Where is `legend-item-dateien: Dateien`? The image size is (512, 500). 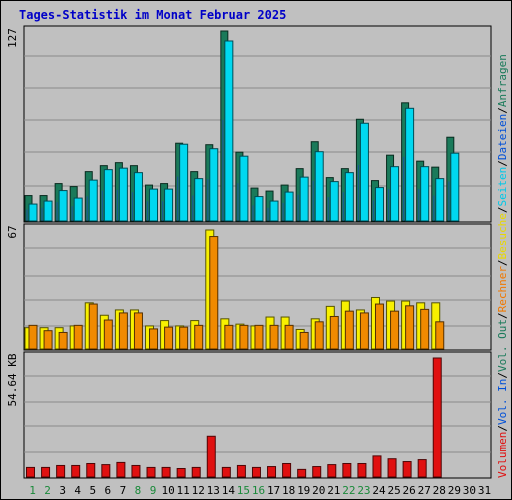
legend-item-dateien: Dateien is located at coordinates (502, 137).